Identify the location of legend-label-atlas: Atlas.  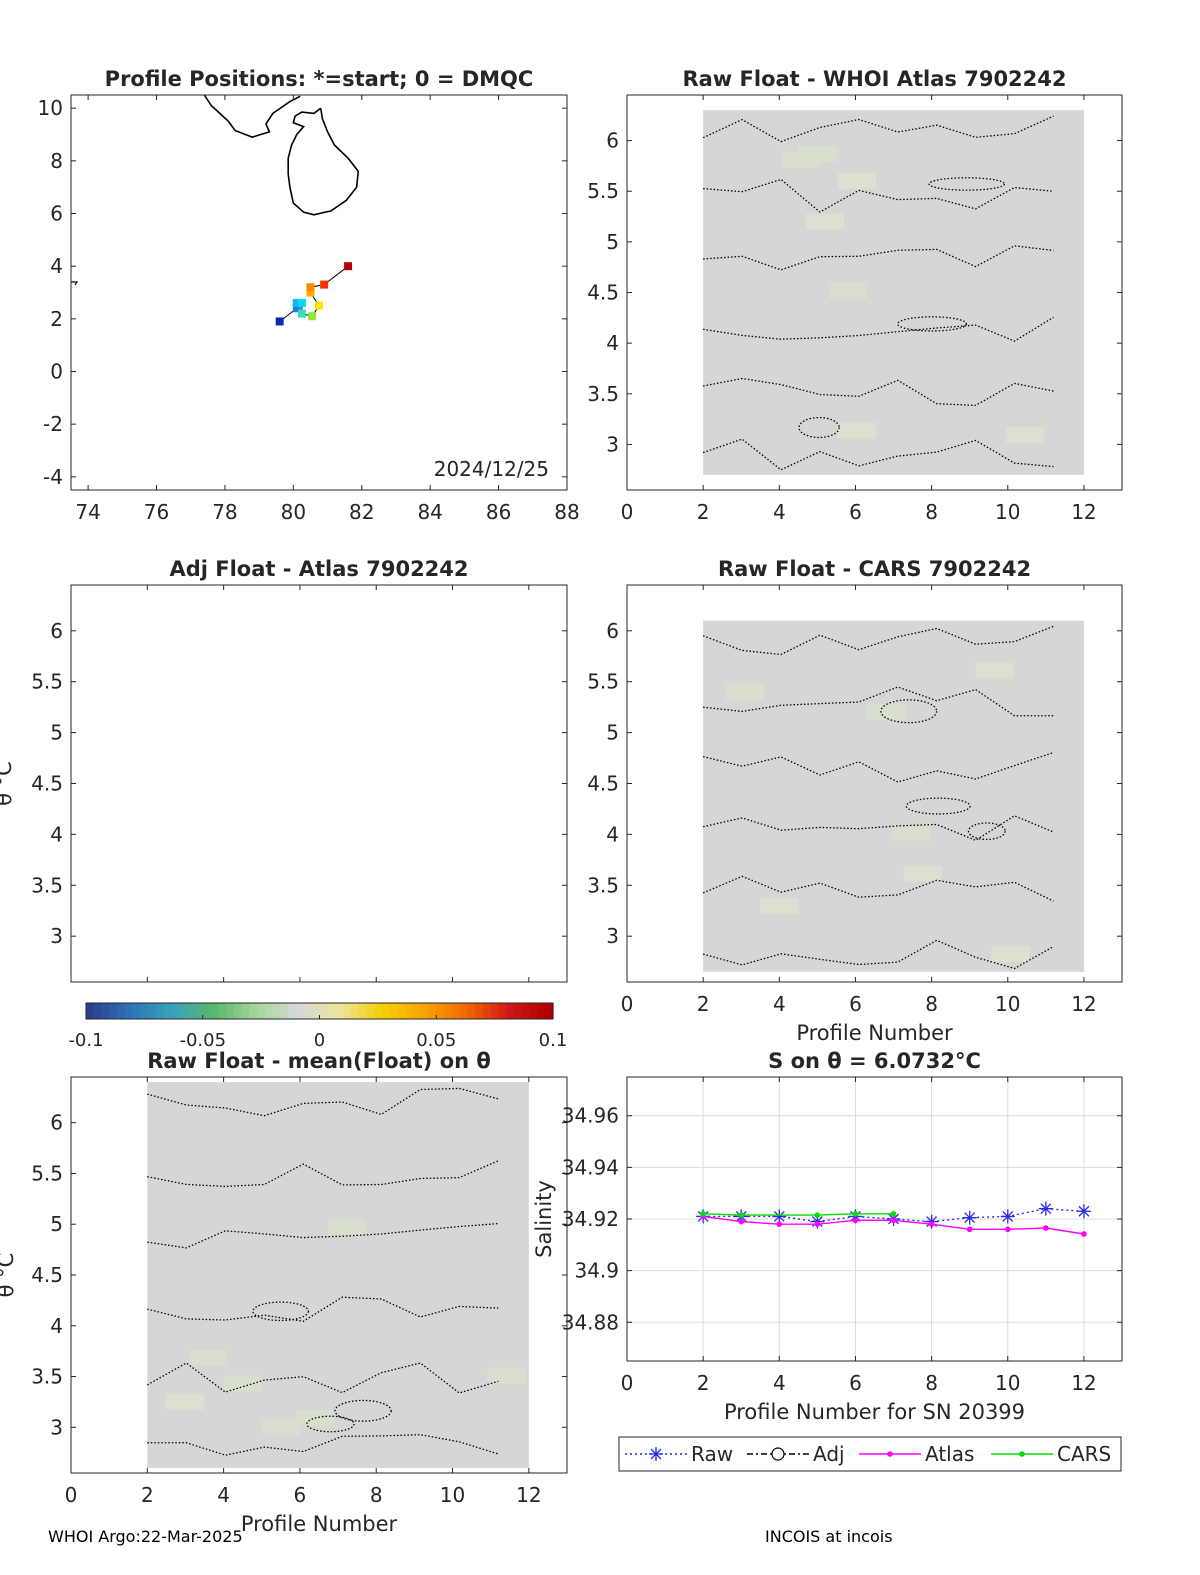
(949, 1454).